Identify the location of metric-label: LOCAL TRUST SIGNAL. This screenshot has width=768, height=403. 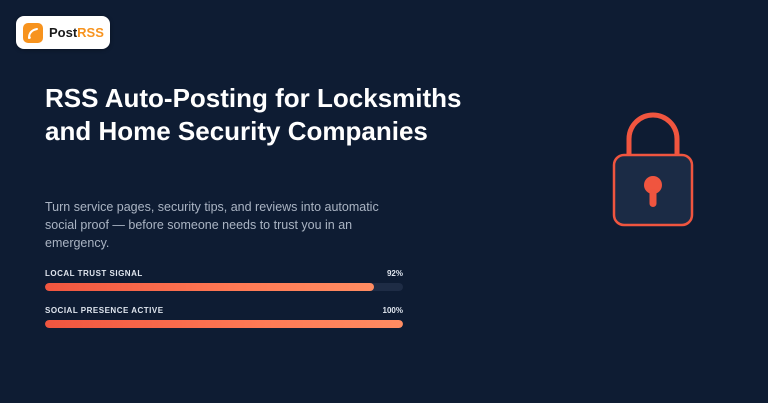
(94, 273).